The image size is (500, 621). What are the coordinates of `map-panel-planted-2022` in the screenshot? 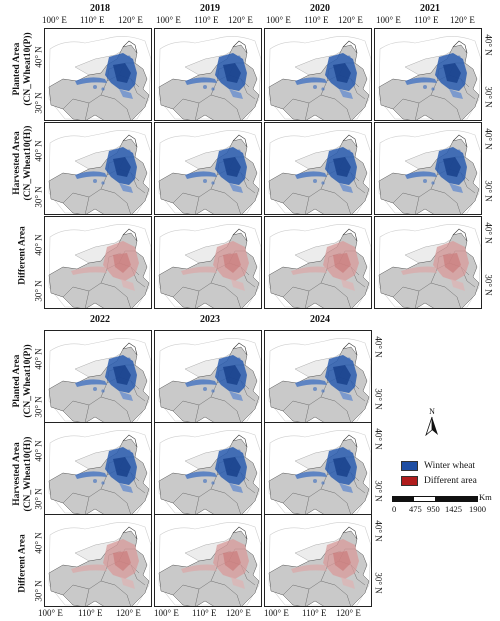 It's located at (98, 376).